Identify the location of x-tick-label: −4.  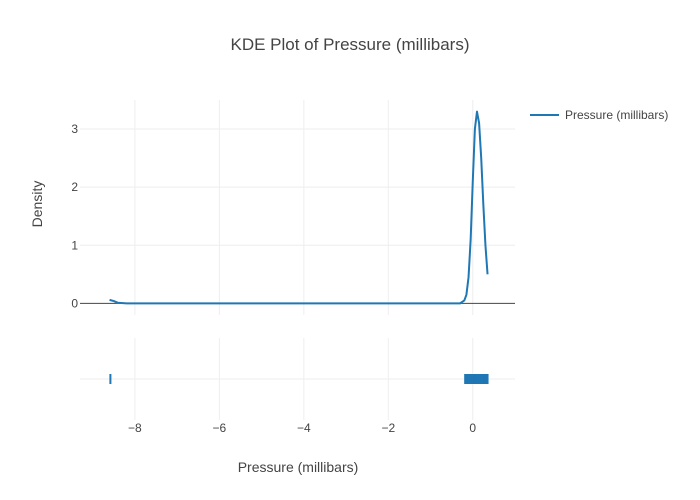
(304, 428).